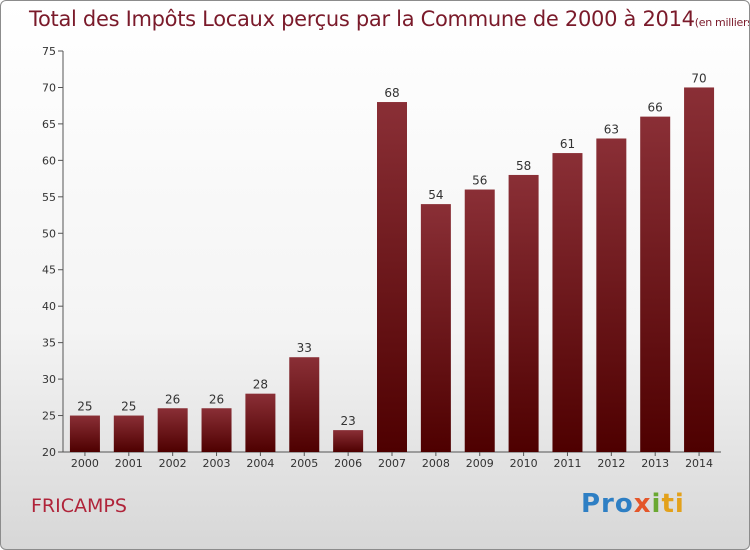 The width and height of the screenshot is (750, 550). I want to click on value-label-2012: 63, so click(611, 129).